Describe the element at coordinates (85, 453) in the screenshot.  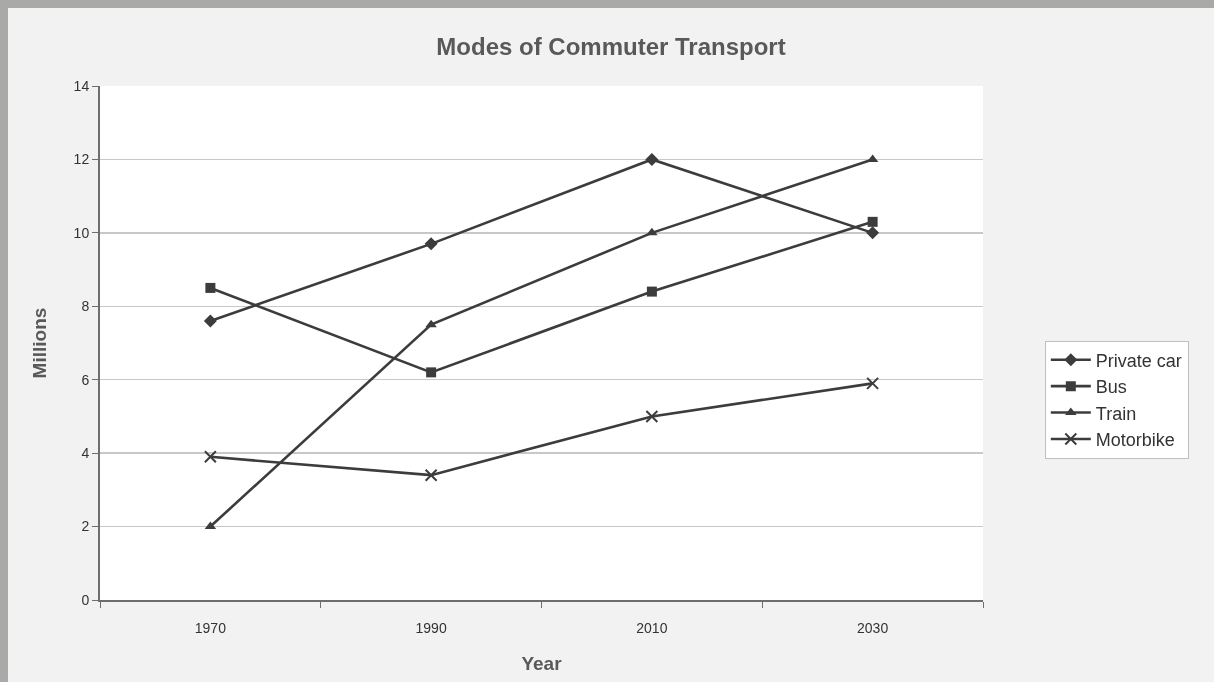
I see `y-tick-label: 4` at that location.